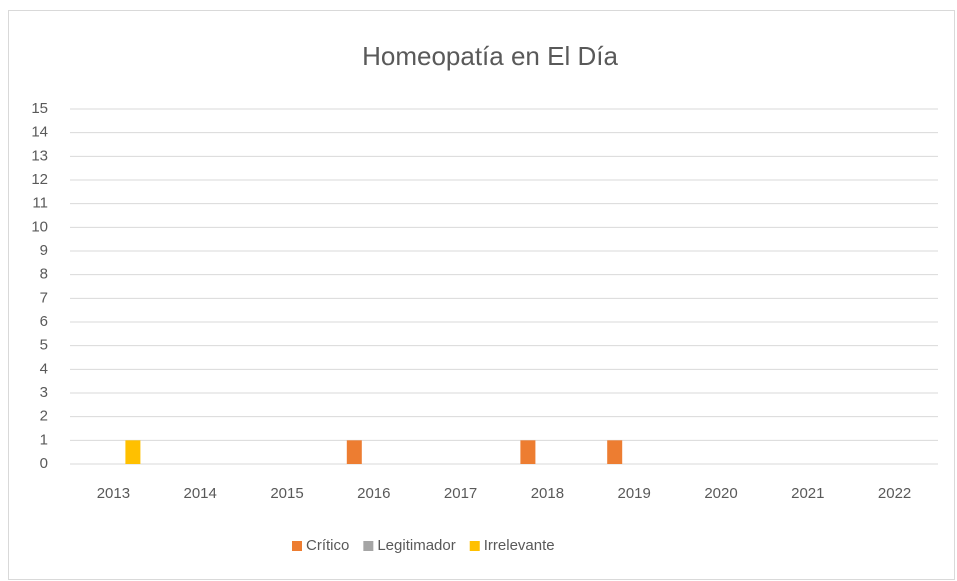  What do you see at coordinates (547, 493) in the screenshot?
I see `x-tick-label: 2018` at bounding box center [547, 493].